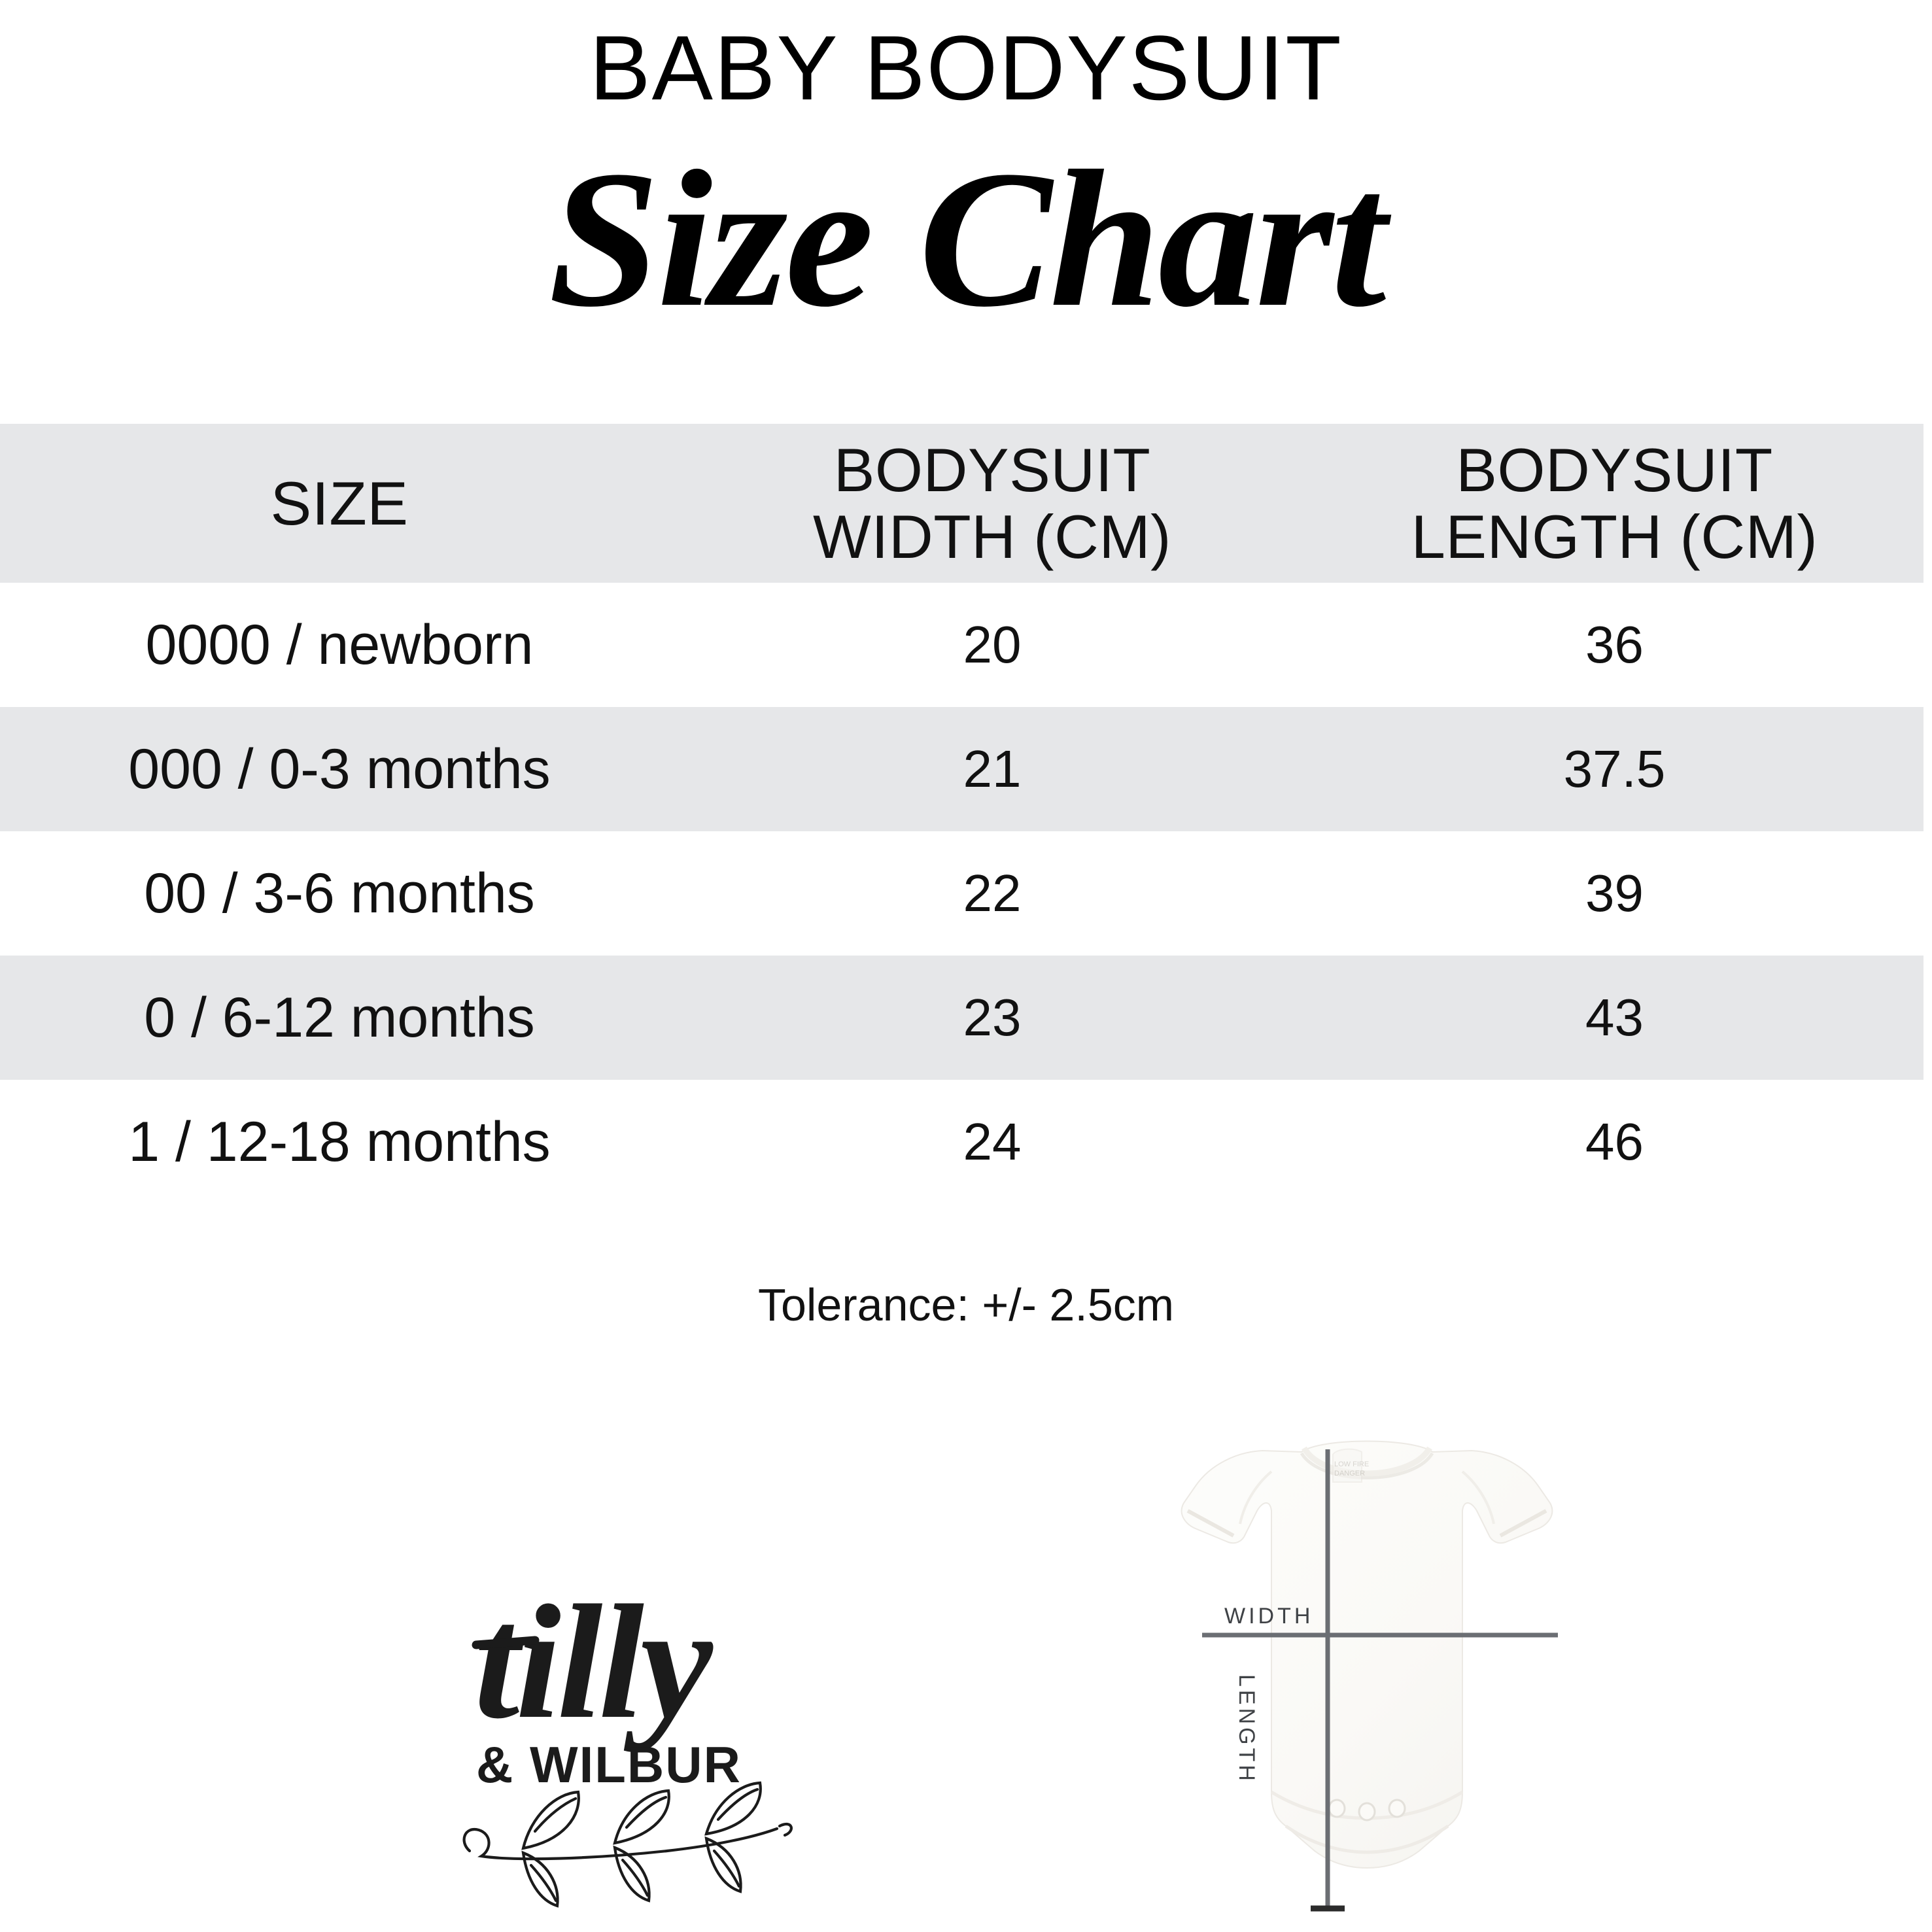 The width and height of the screenshot is (1932, 1932). Describe the element at coordinates (961, 1018) in the screenshot. I see `table-row: 0 / 6-12 months 23 43` at that location.